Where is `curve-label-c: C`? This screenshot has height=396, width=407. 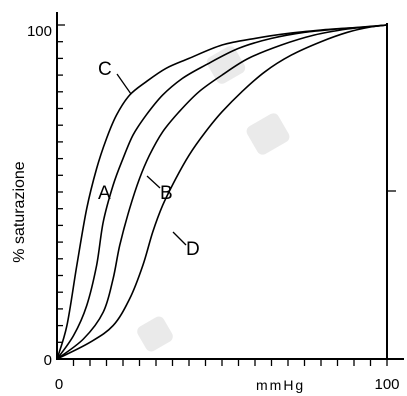 curve-label-c: C is located at coordinates (105, 69).